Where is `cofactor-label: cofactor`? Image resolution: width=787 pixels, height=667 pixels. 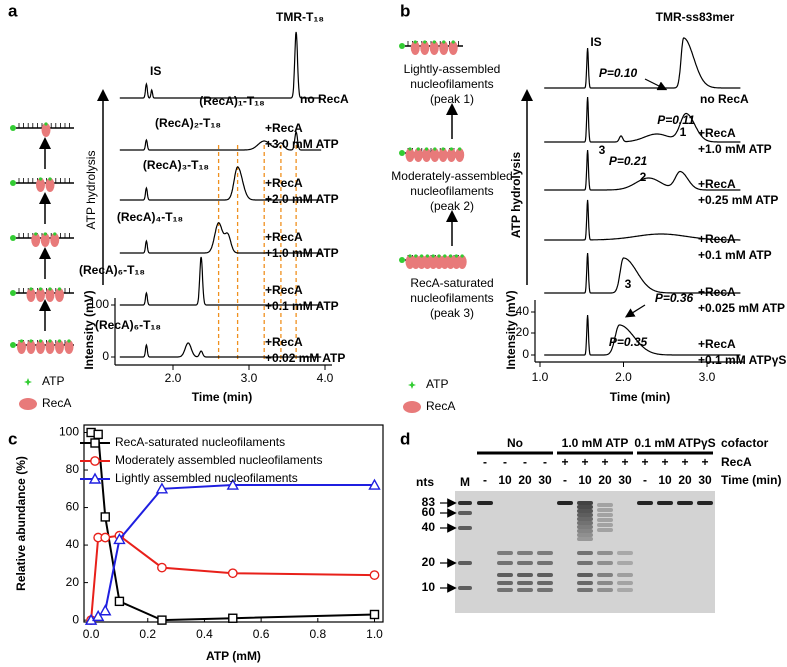
cofactor-label: cofactor is located at coordinates (745, 443).